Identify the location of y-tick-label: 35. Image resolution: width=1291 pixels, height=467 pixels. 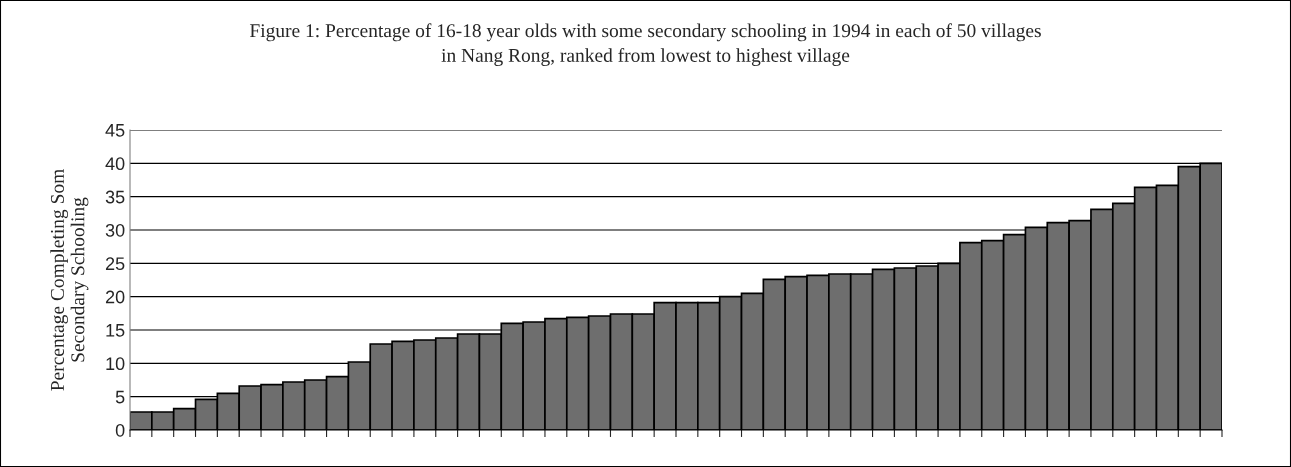
(115, 197).